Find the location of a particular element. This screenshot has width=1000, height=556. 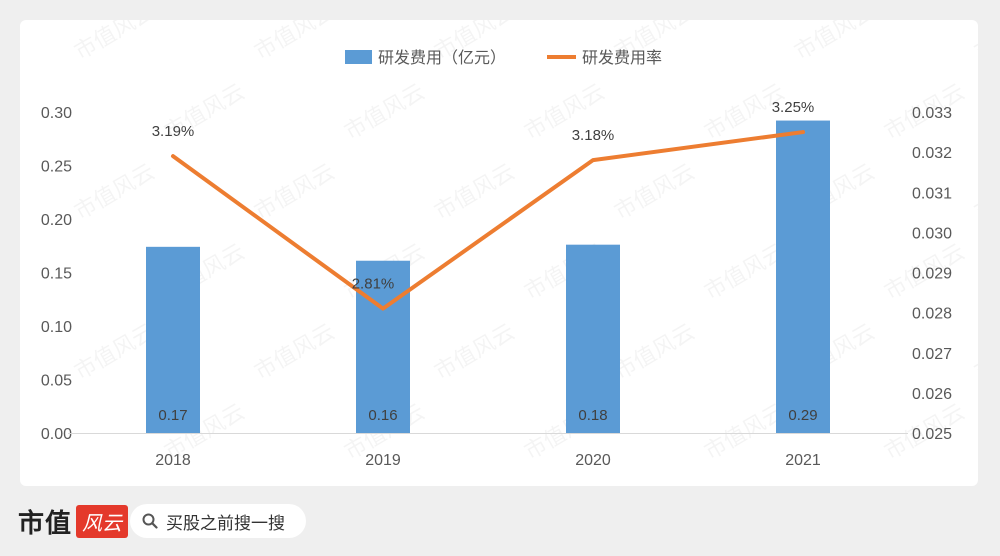

line-data-label: 3.25% is located at coordinates (793, 107).